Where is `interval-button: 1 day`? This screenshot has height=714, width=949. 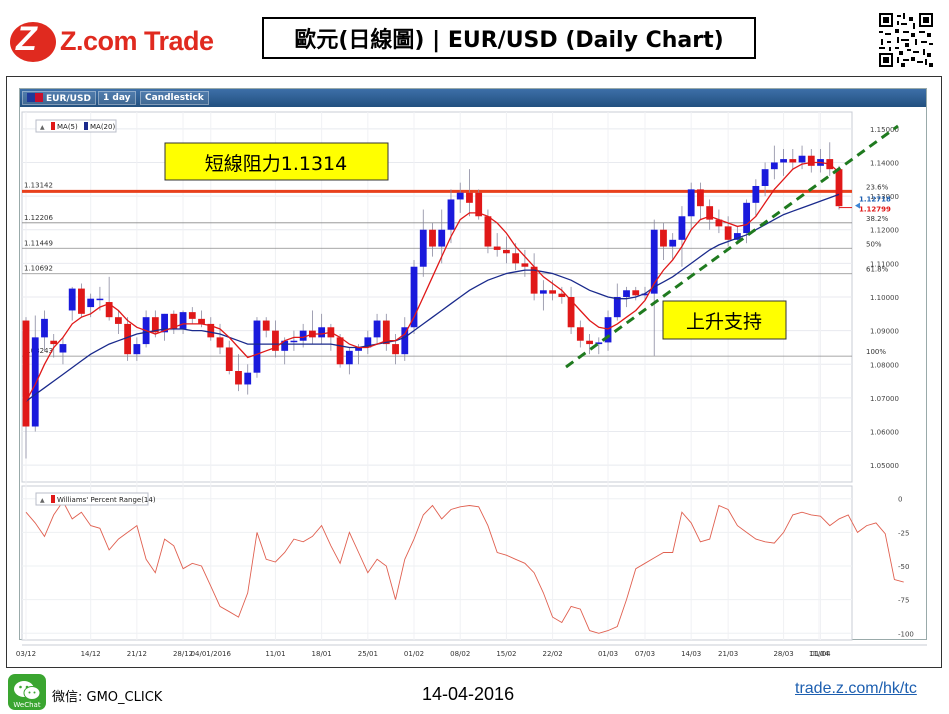 interval-button: 1 day is located at coordinates (117, 98).